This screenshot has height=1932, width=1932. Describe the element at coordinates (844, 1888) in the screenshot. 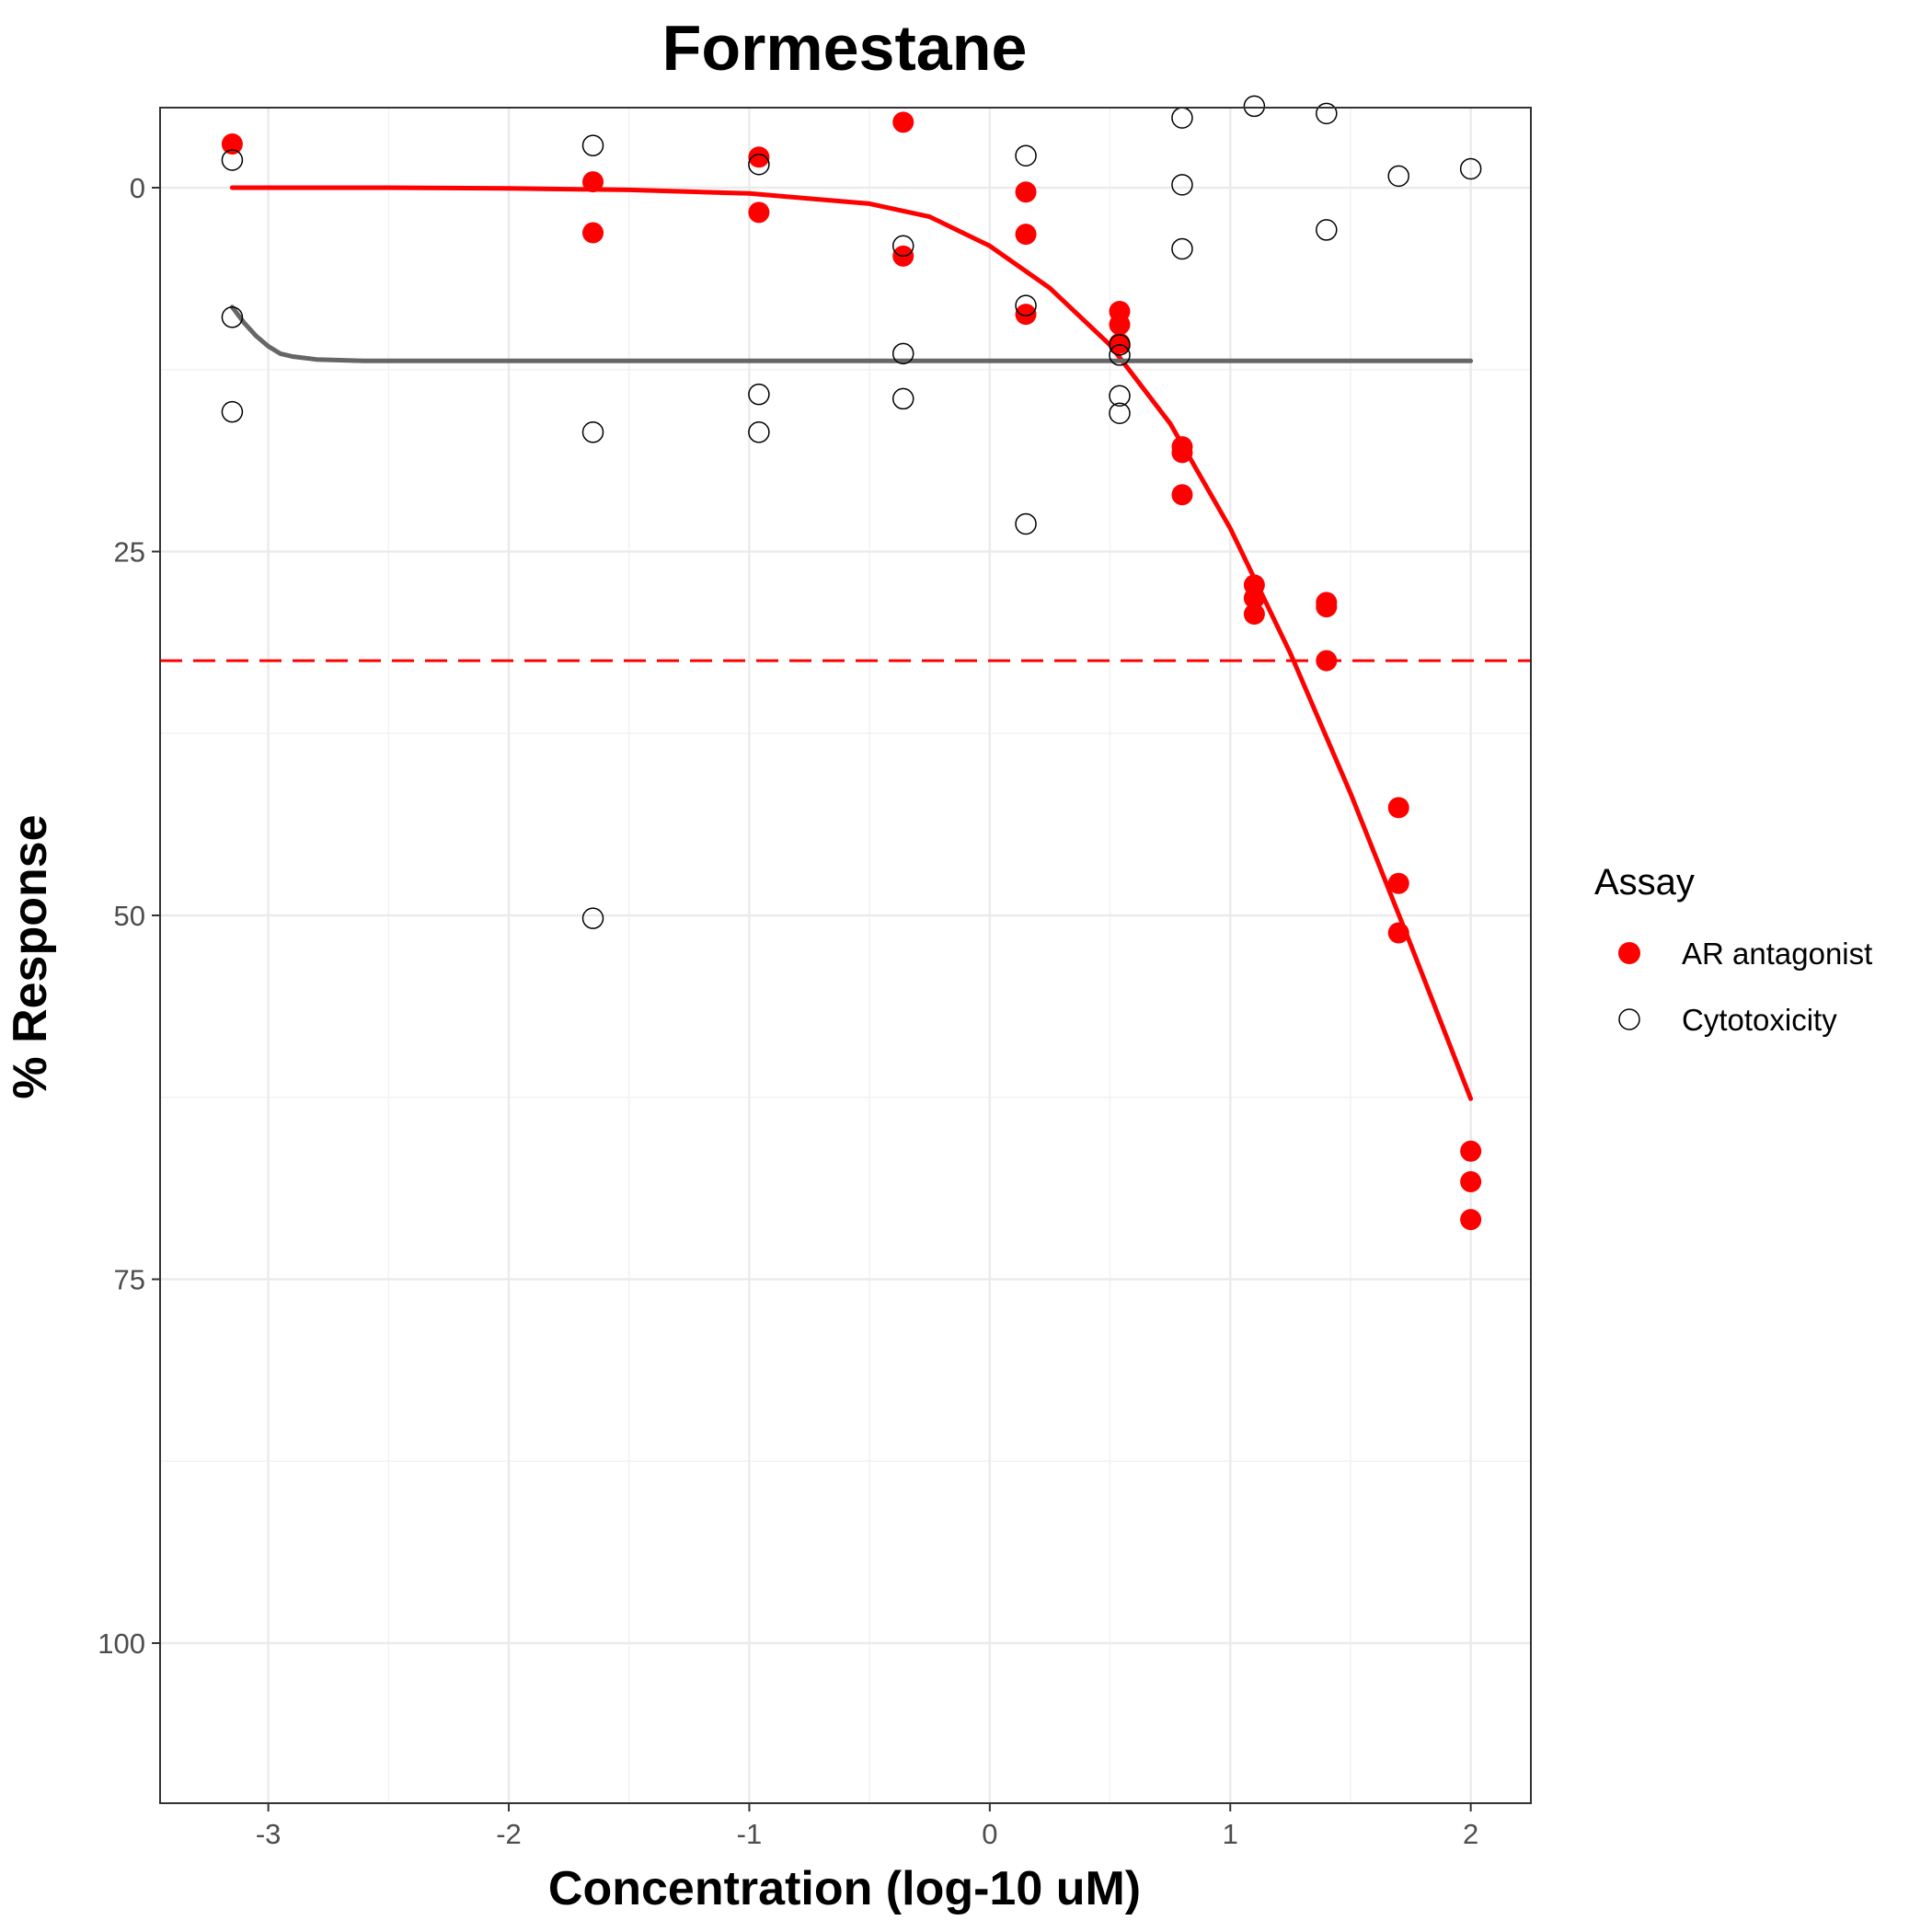

I see `x-axis-title: Concentration (log-10 uM)` at that location.